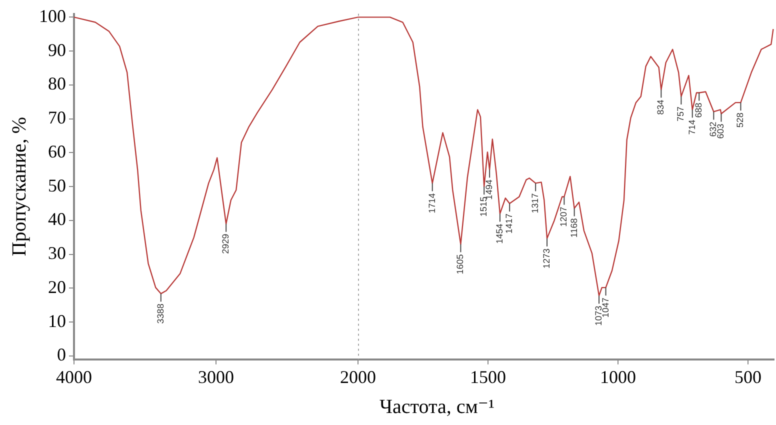 Image resolution: width=776 pixels, height=425 pixels. I want to click on annotation: 757, so click(681, 114).